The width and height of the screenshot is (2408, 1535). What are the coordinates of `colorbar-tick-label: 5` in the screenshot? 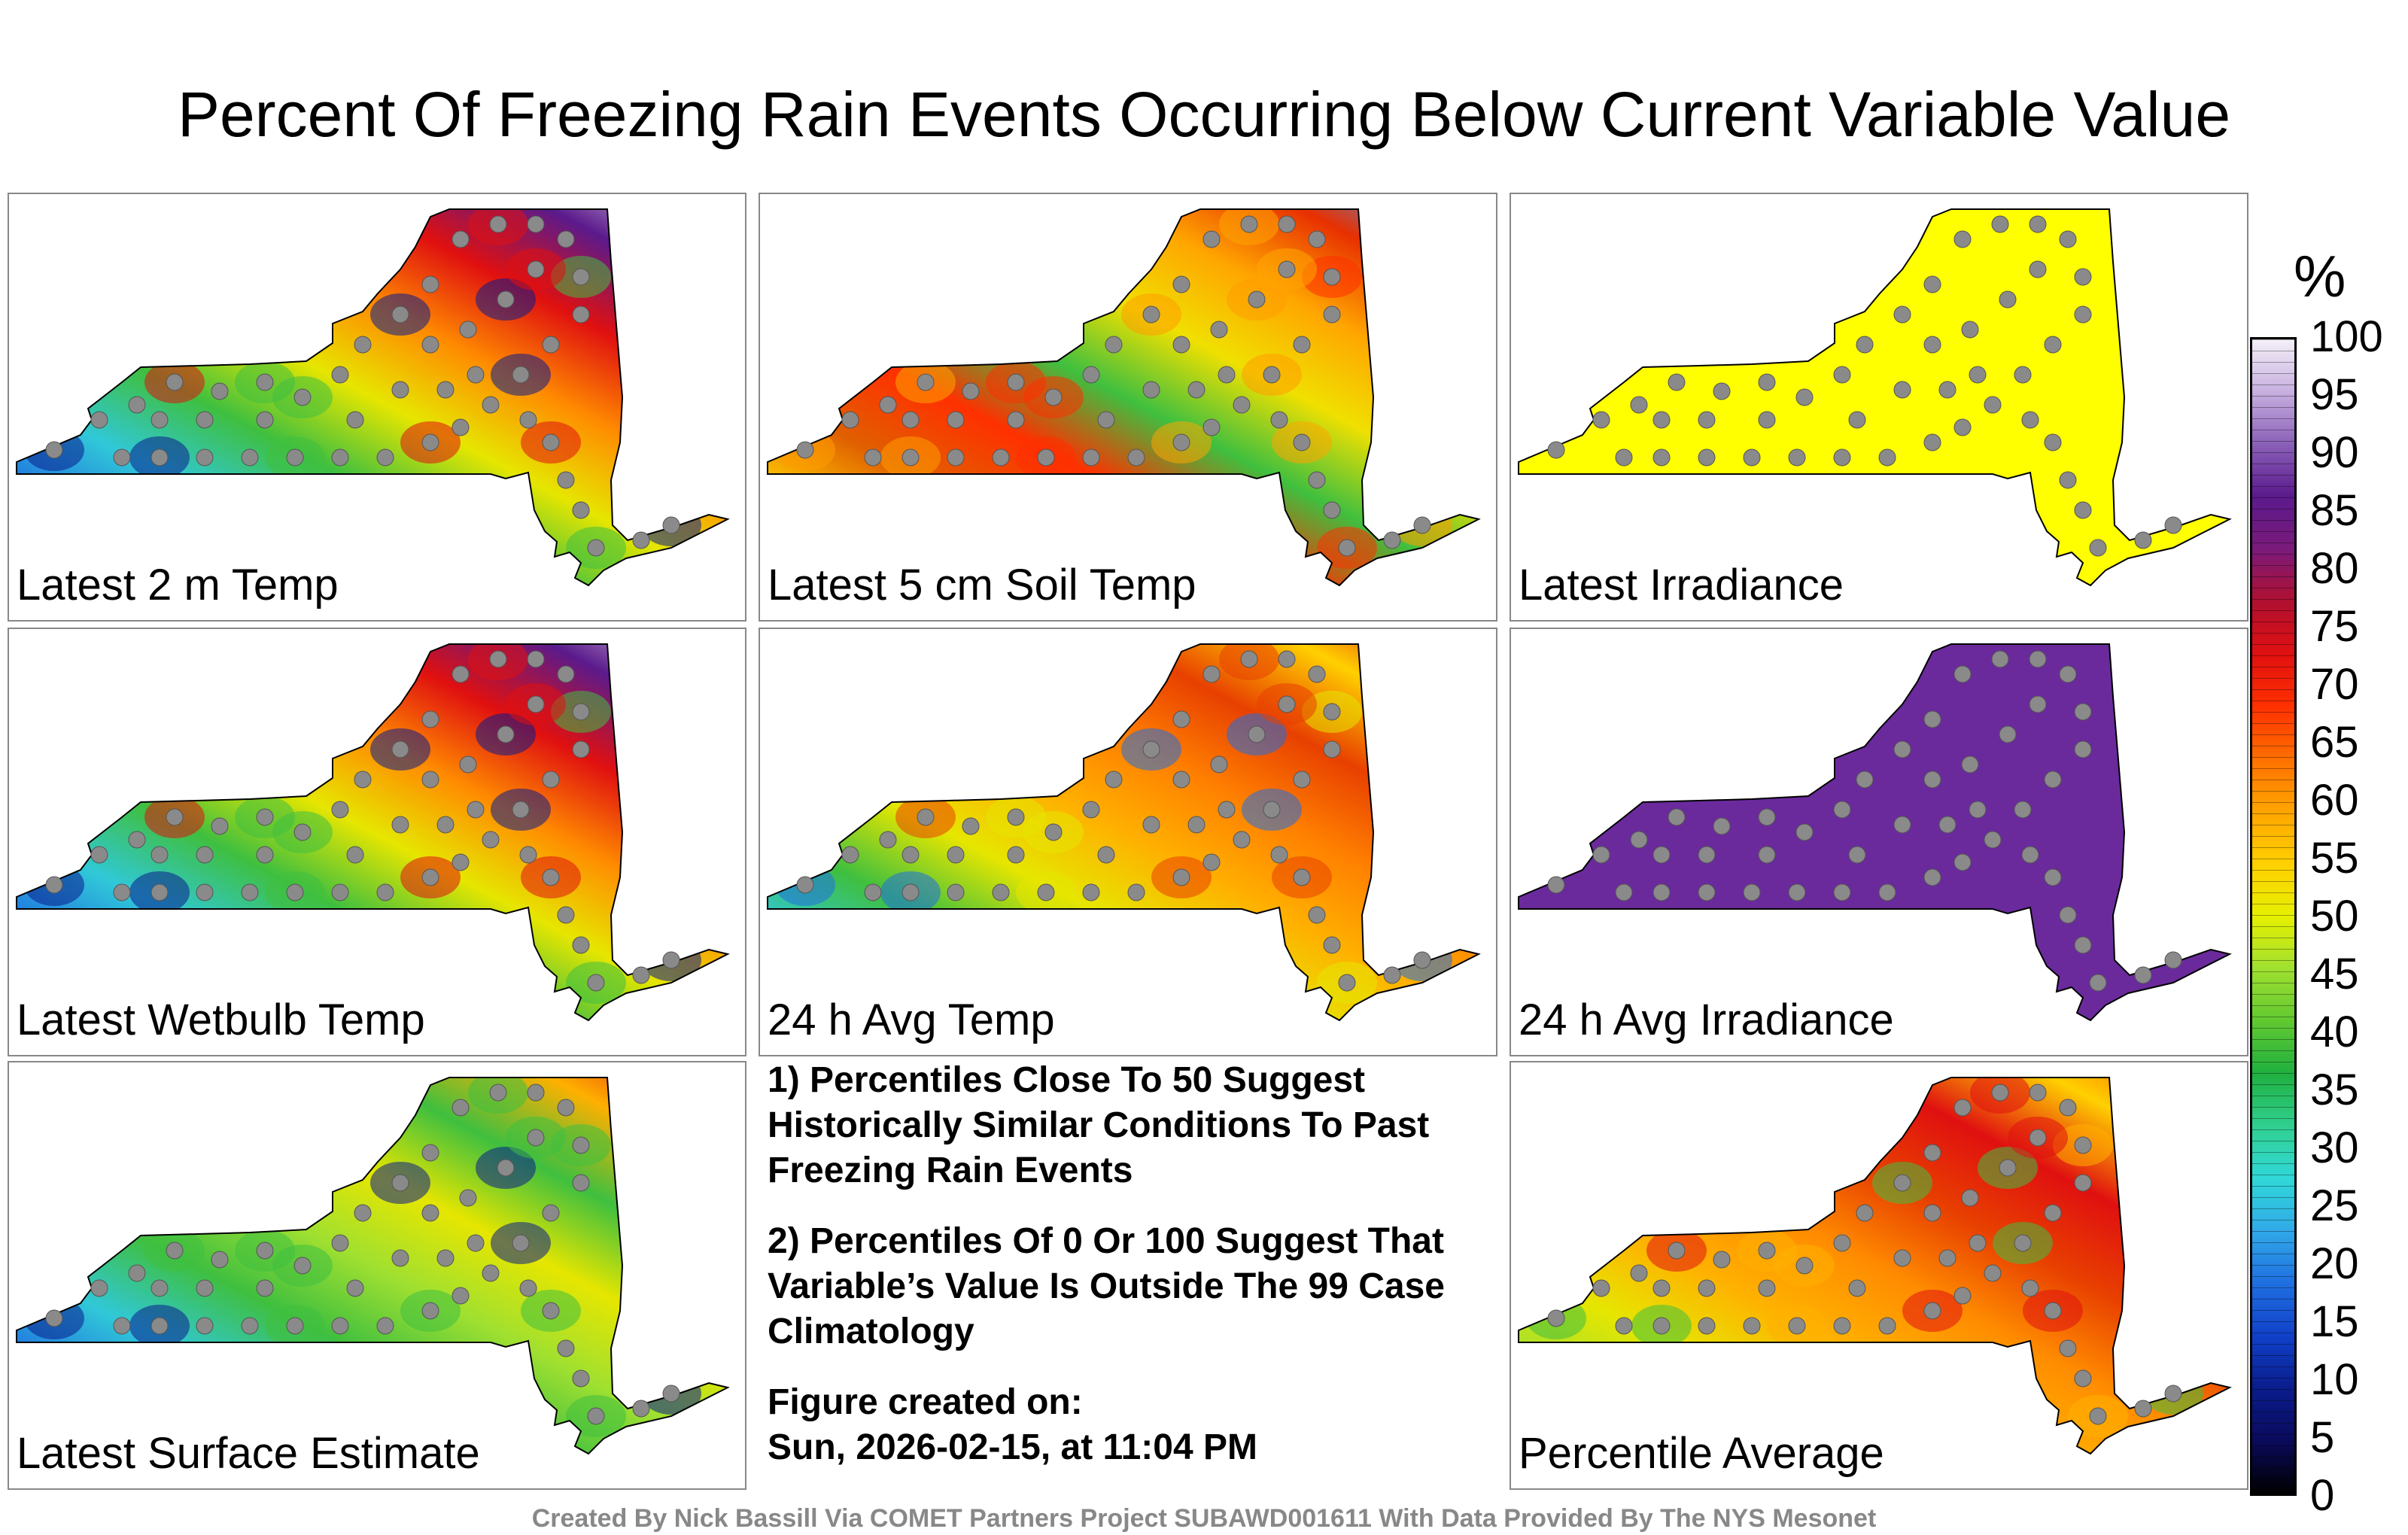 It's located at (2322, 1437).